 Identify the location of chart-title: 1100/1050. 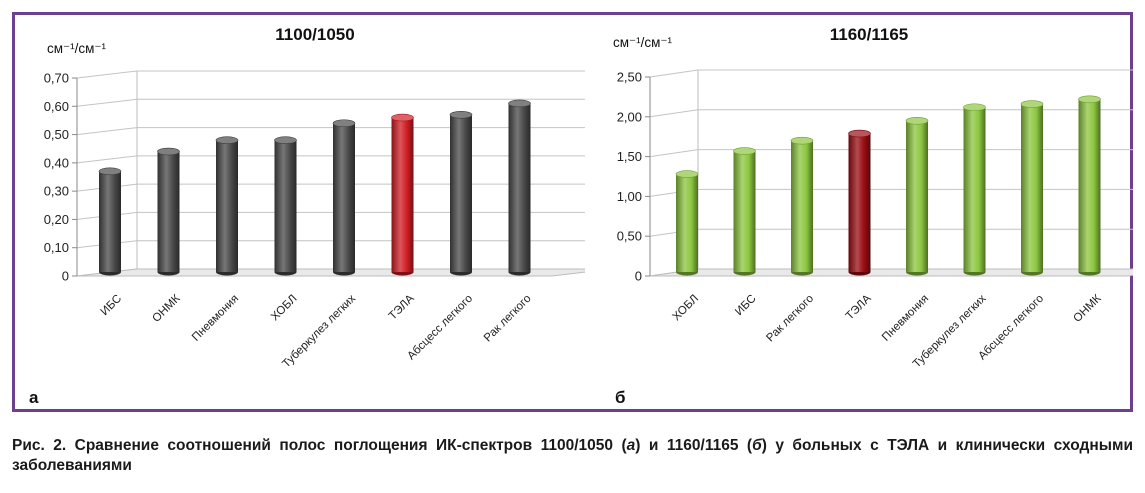
(314, 34).